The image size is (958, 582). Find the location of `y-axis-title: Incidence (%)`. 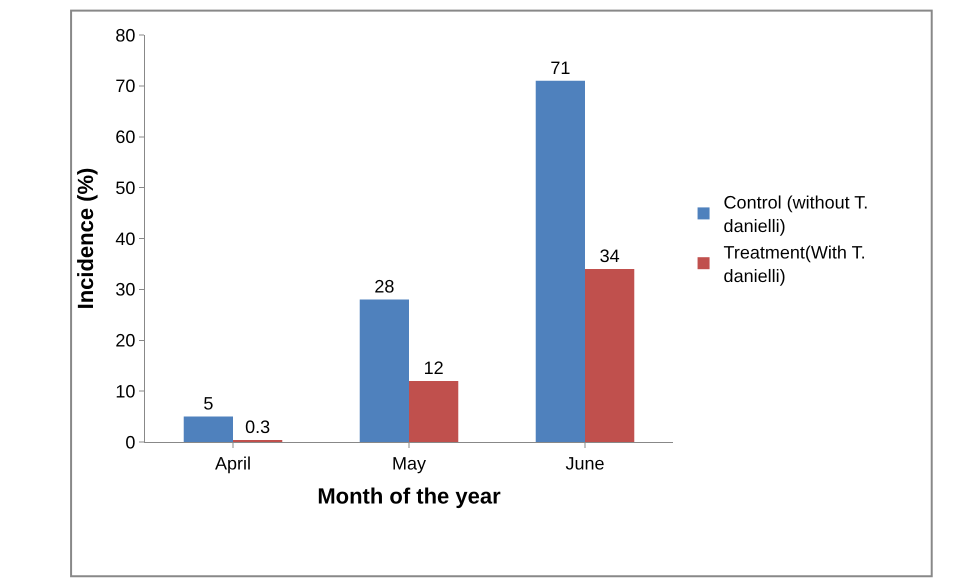

y-axis-title: Incidence (%) is located at coordinates (85, 239).